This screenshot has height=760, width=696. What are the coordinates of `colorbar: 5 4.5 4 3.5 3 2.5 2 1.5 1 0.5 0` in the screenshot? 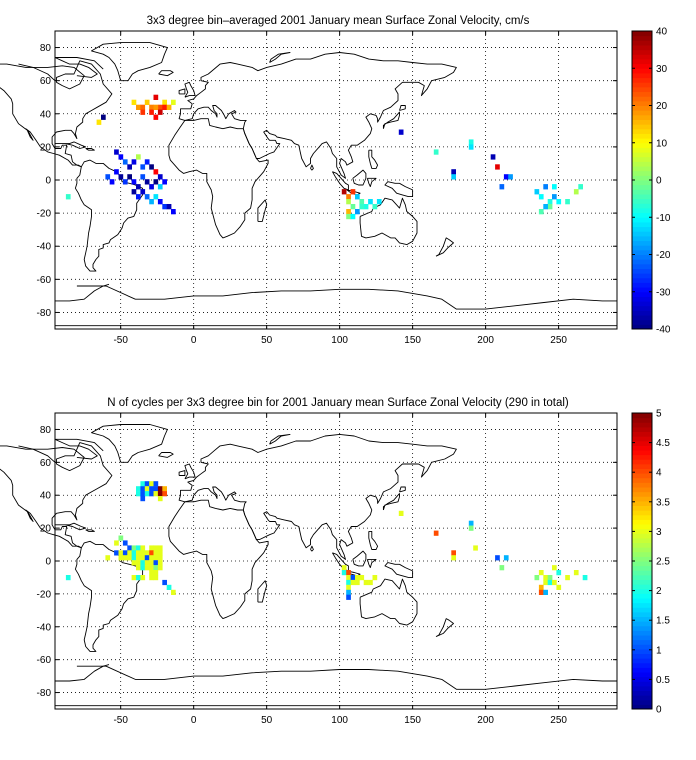 It's located at (650, 562).